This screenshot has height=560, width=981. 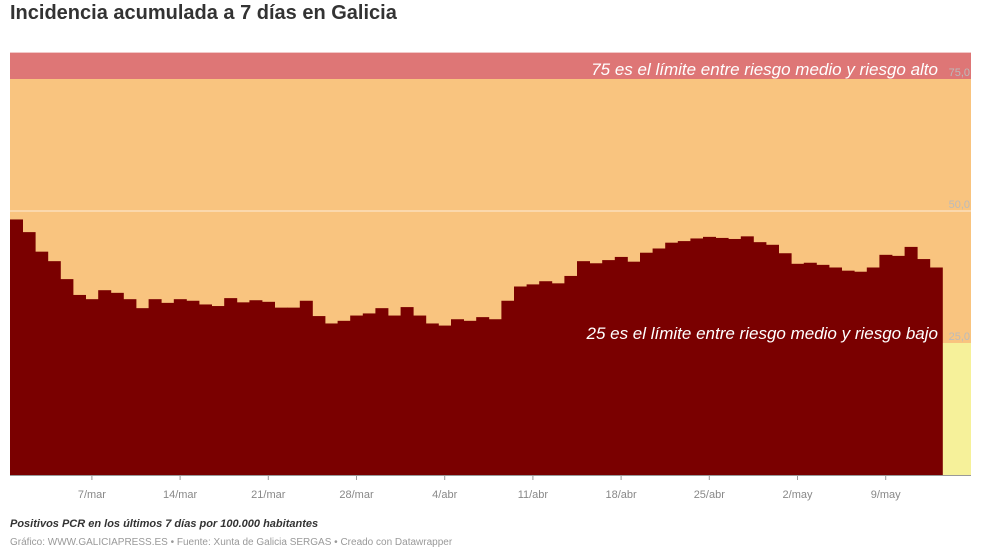 What do you see at coordinates (533, 495) in the screenshot?
I see `x-tick-label: 11/abr` at bounding box center [533, 495].